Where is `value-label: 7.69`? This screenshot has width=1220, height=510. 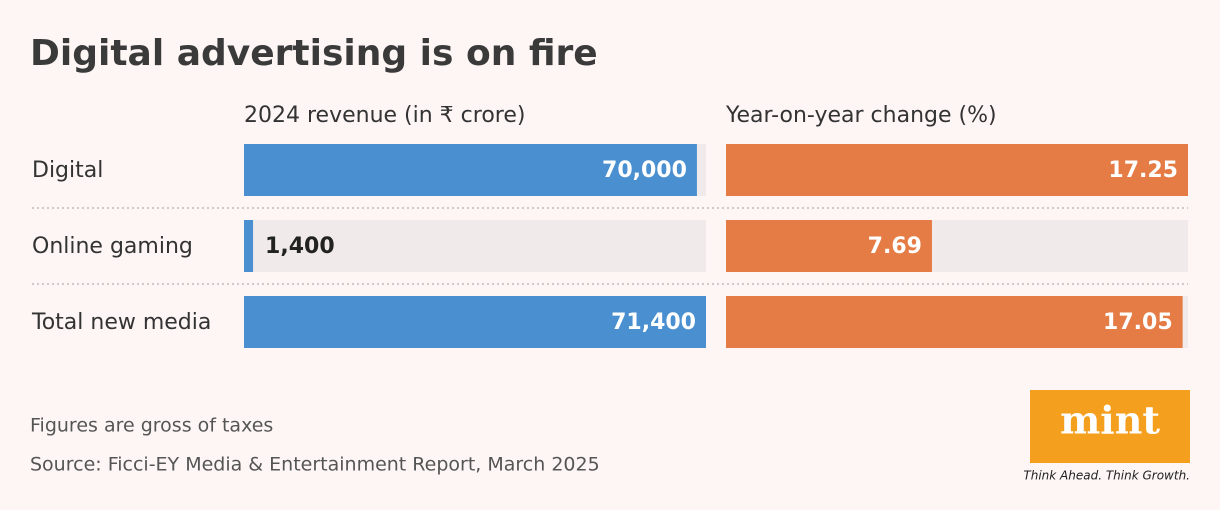 value-label: 7.69 is located at coordinates (895, 246).